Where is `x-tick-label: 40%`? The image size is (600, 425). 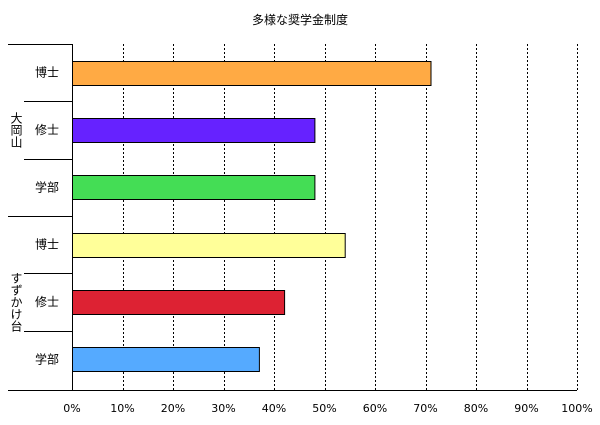
x-tick-label: 40% is located at coordinates (274, 408).